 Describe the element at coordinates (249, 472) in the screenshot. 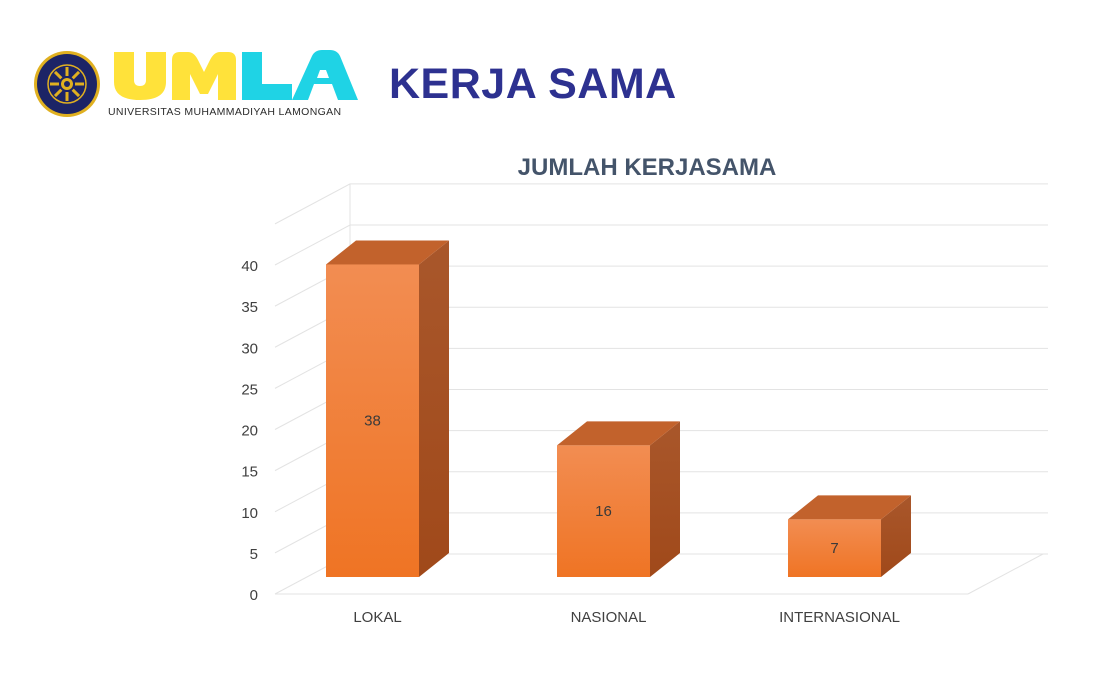

I see `y-tick-label: 15` at that location.